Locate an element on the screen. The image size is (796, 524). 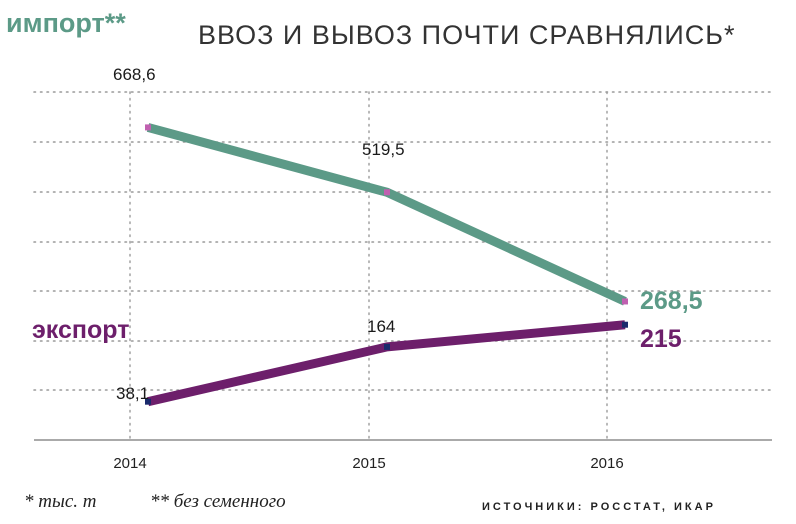
x-tick-label: 2015 is located at coordinates (368, 463).